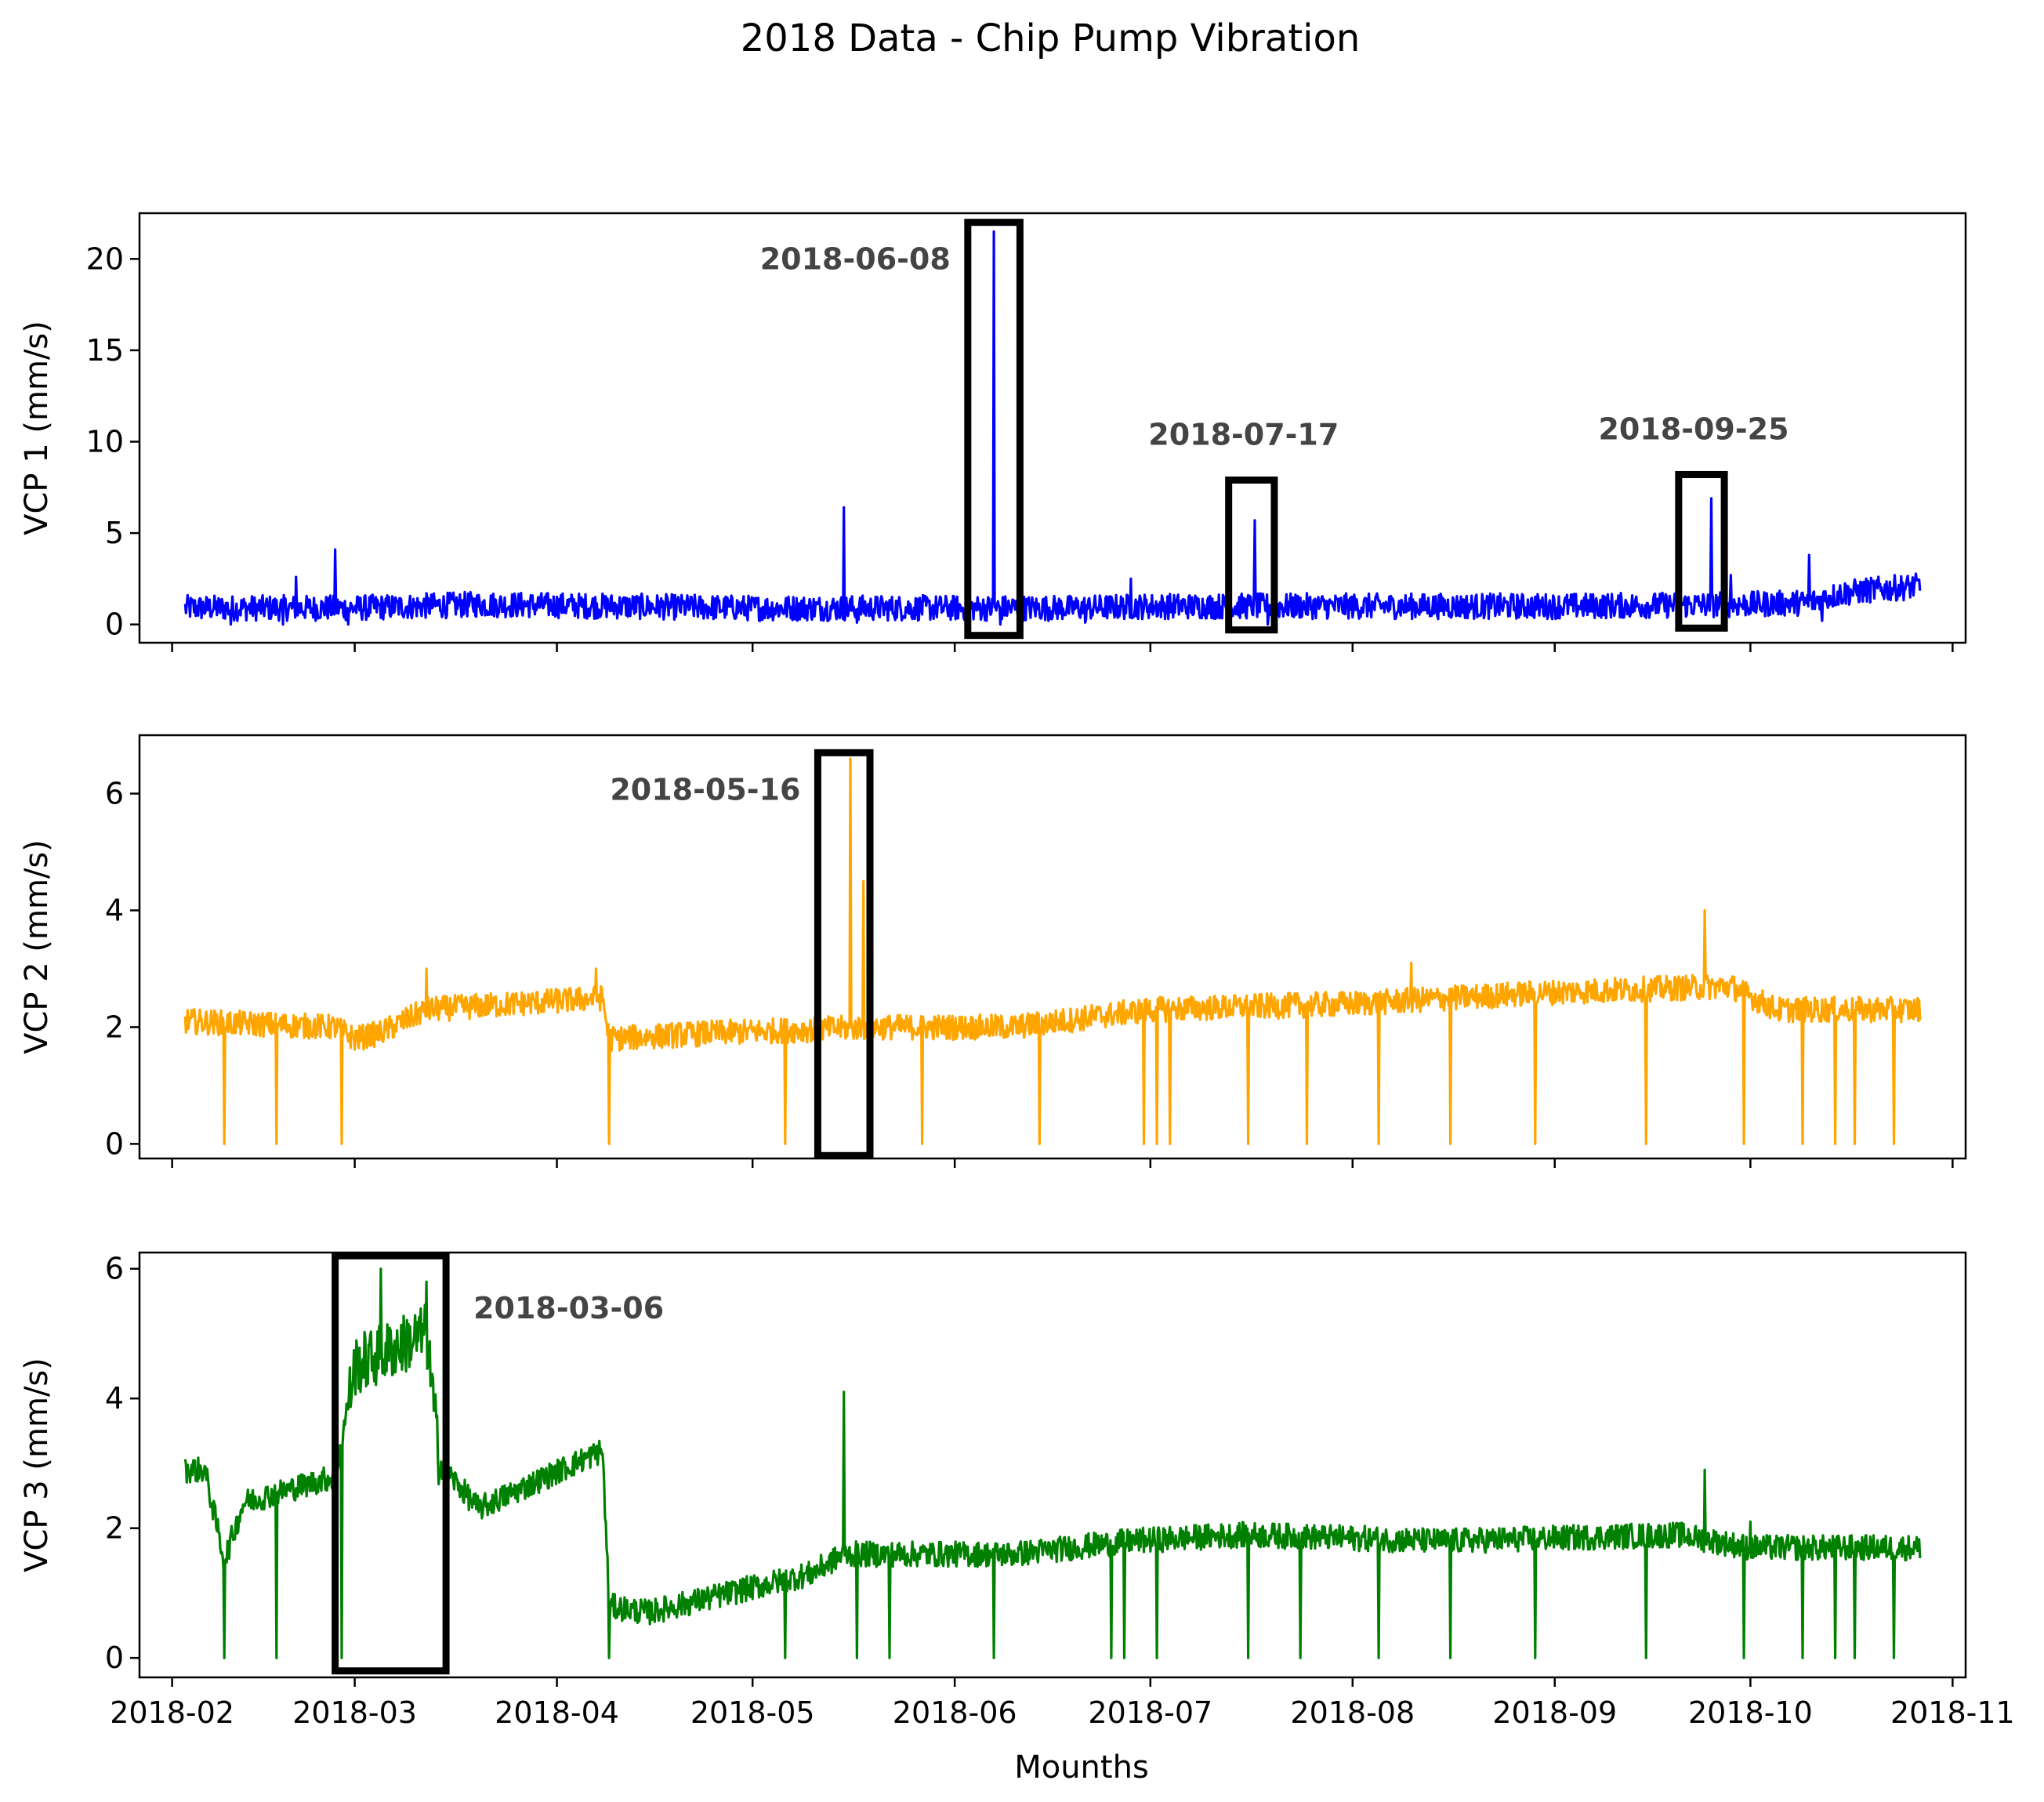 The height and width of the screenshot is (1802, 2044). Describe the element at coordinates (37, 428) in the screenshot. I see `y-axis-label: VCP 1 (mm/s)` at that location.